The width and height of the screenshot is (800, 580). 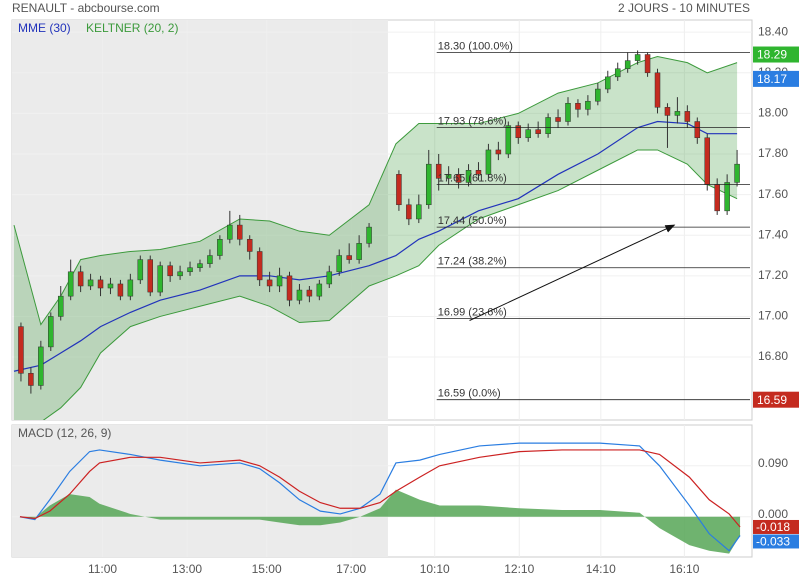 I want to click on y-tick-label: 18.00, so click(x=773, y=113).